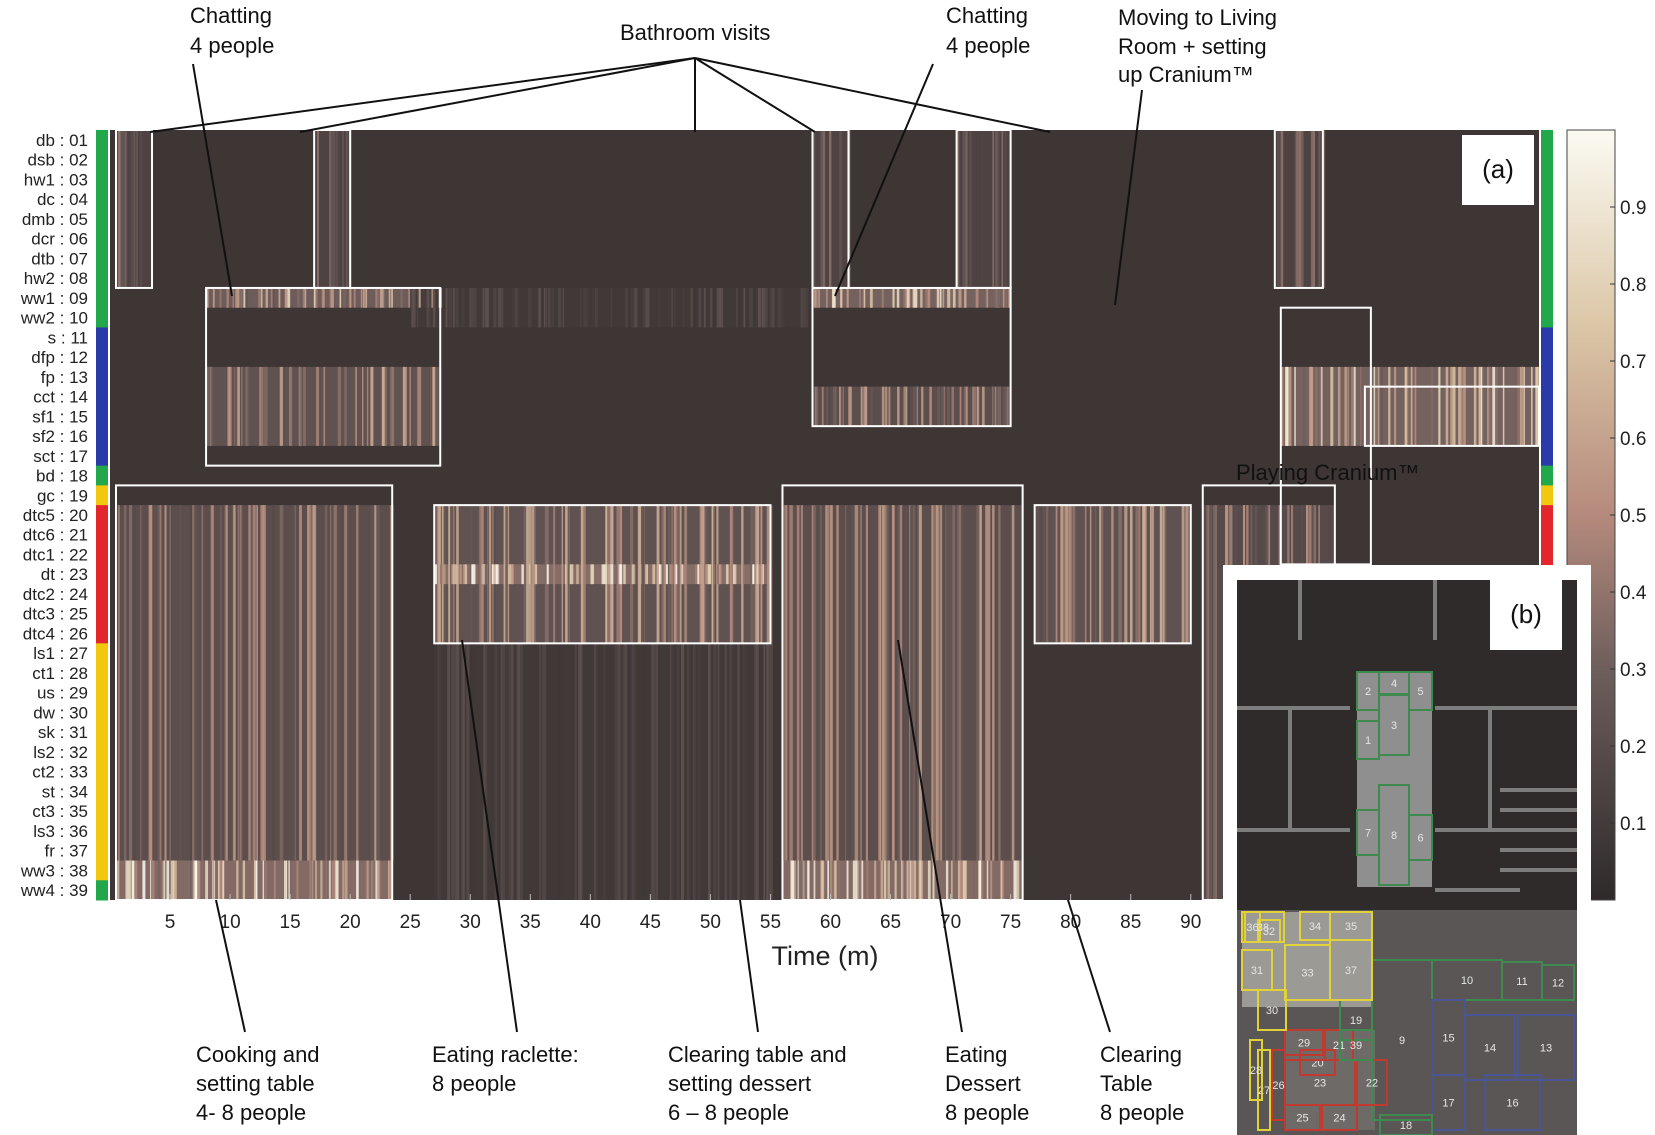 The image size is (1655, 1135). Describe the element at coordinates (602, 574) in the screenshot. I see `activity-box` at that location.